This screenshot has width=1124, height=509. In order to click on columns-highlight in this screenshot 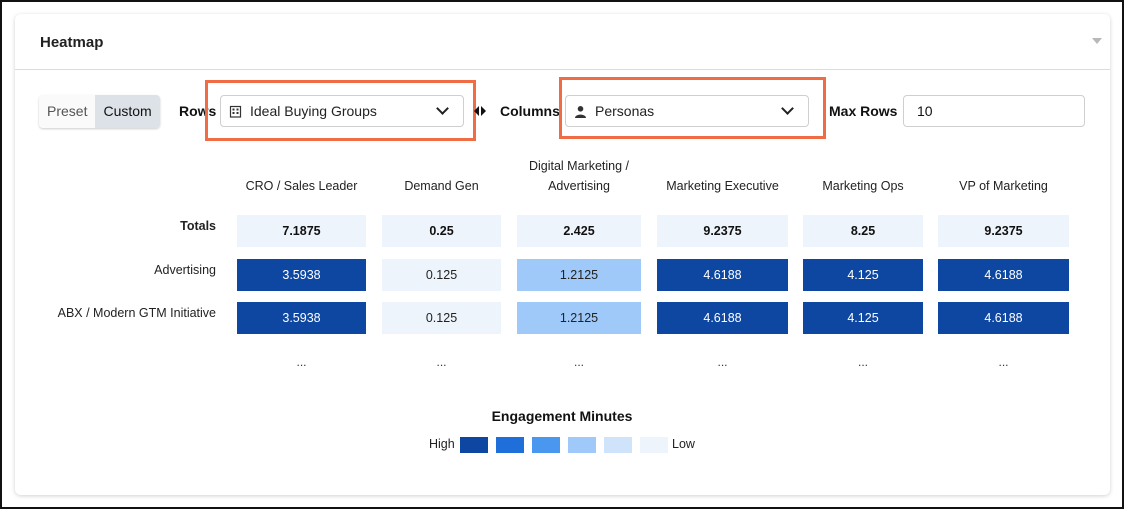, I will do `click(692, 108)`.